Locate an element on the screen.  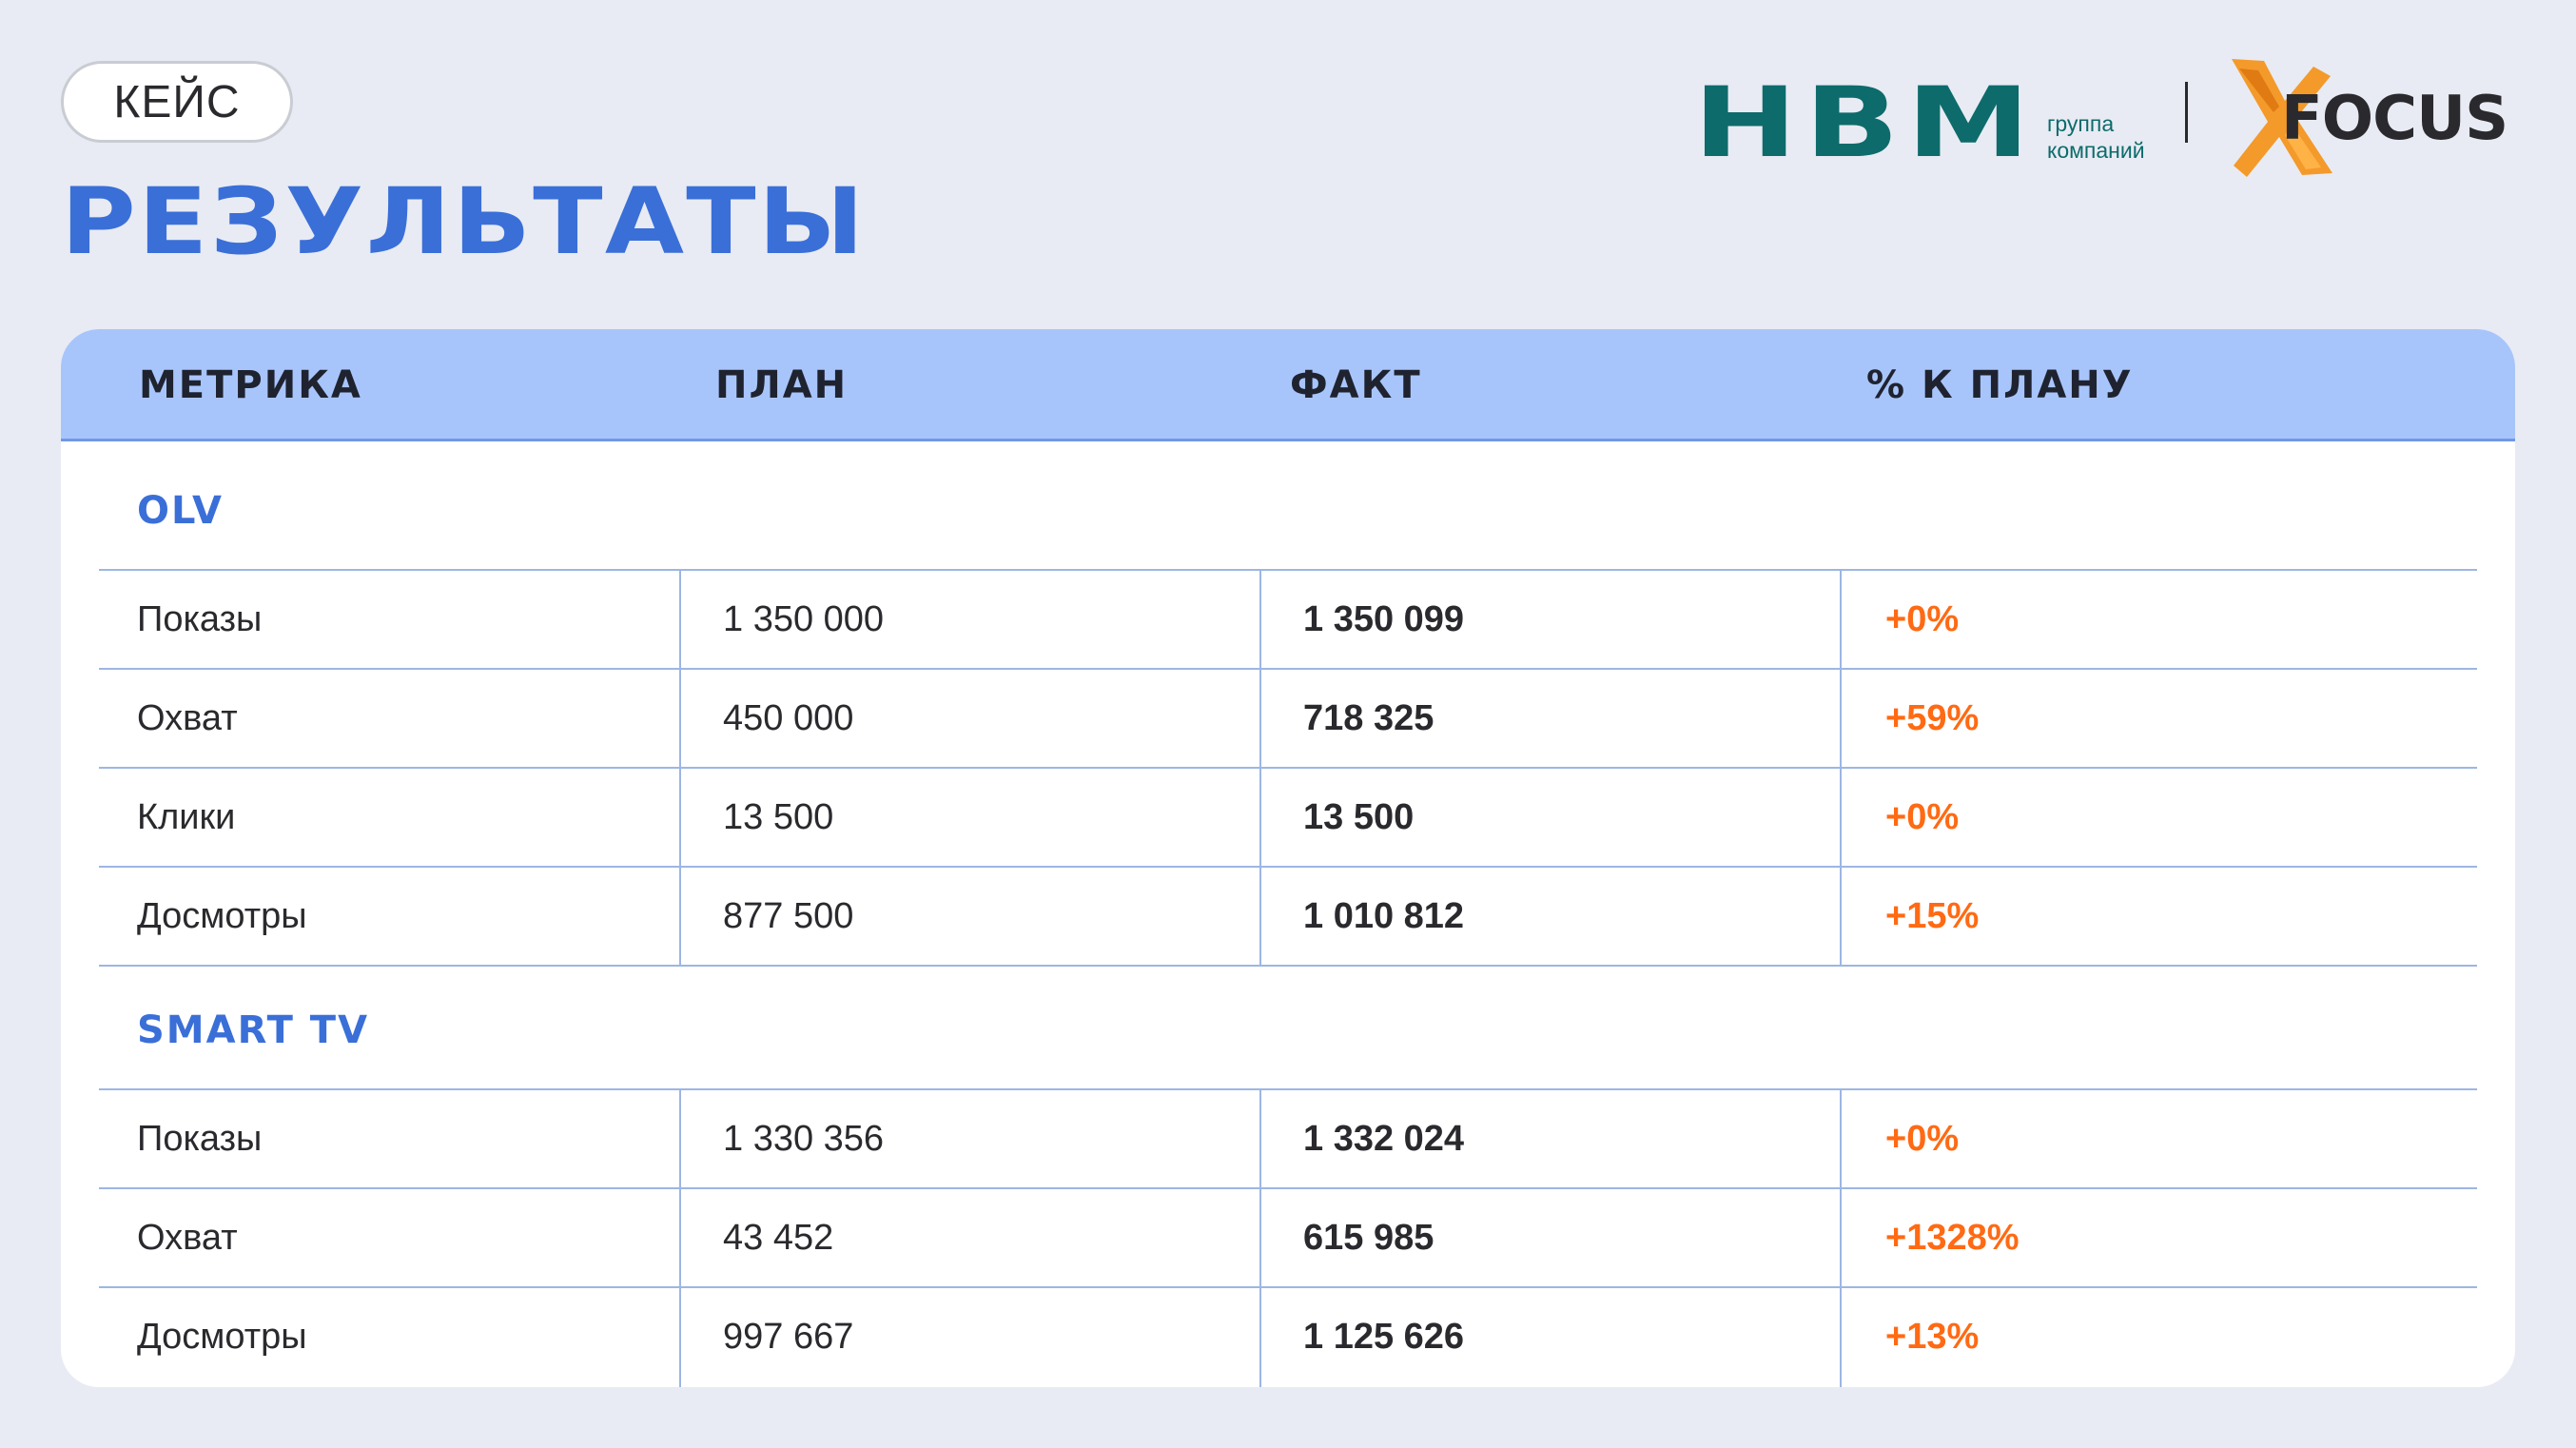
cell-metric: Клики is located at coordinates (187, 817).